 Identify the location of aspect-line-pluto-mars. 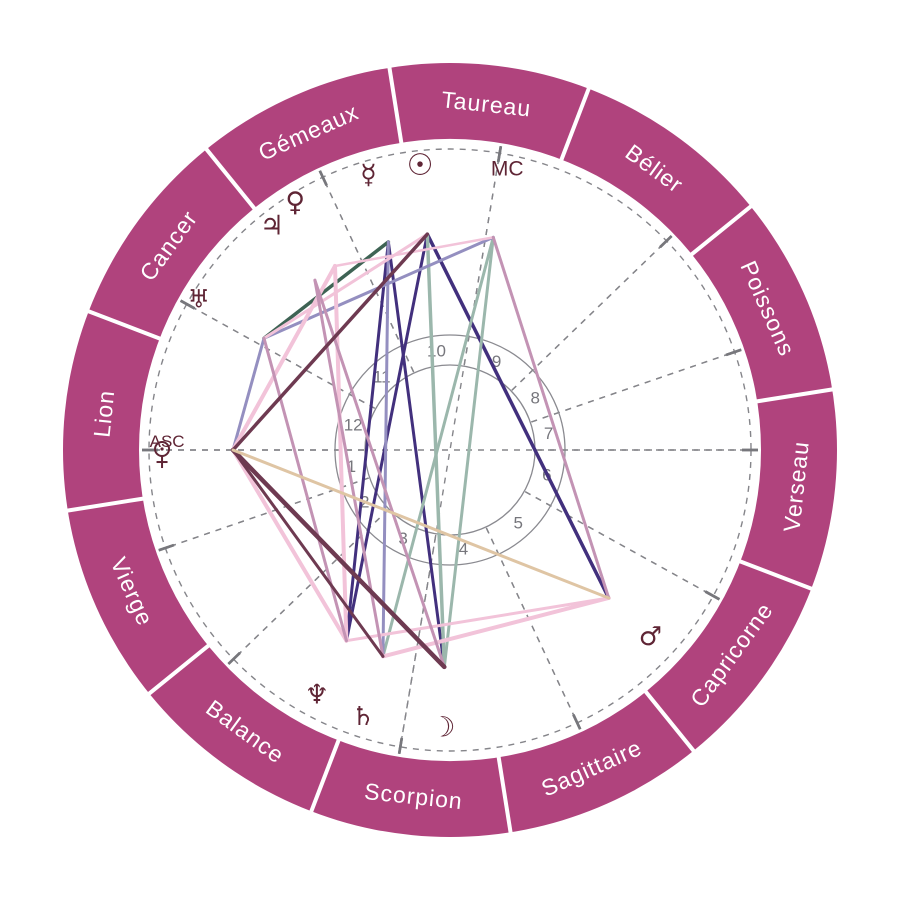
(421, 524).